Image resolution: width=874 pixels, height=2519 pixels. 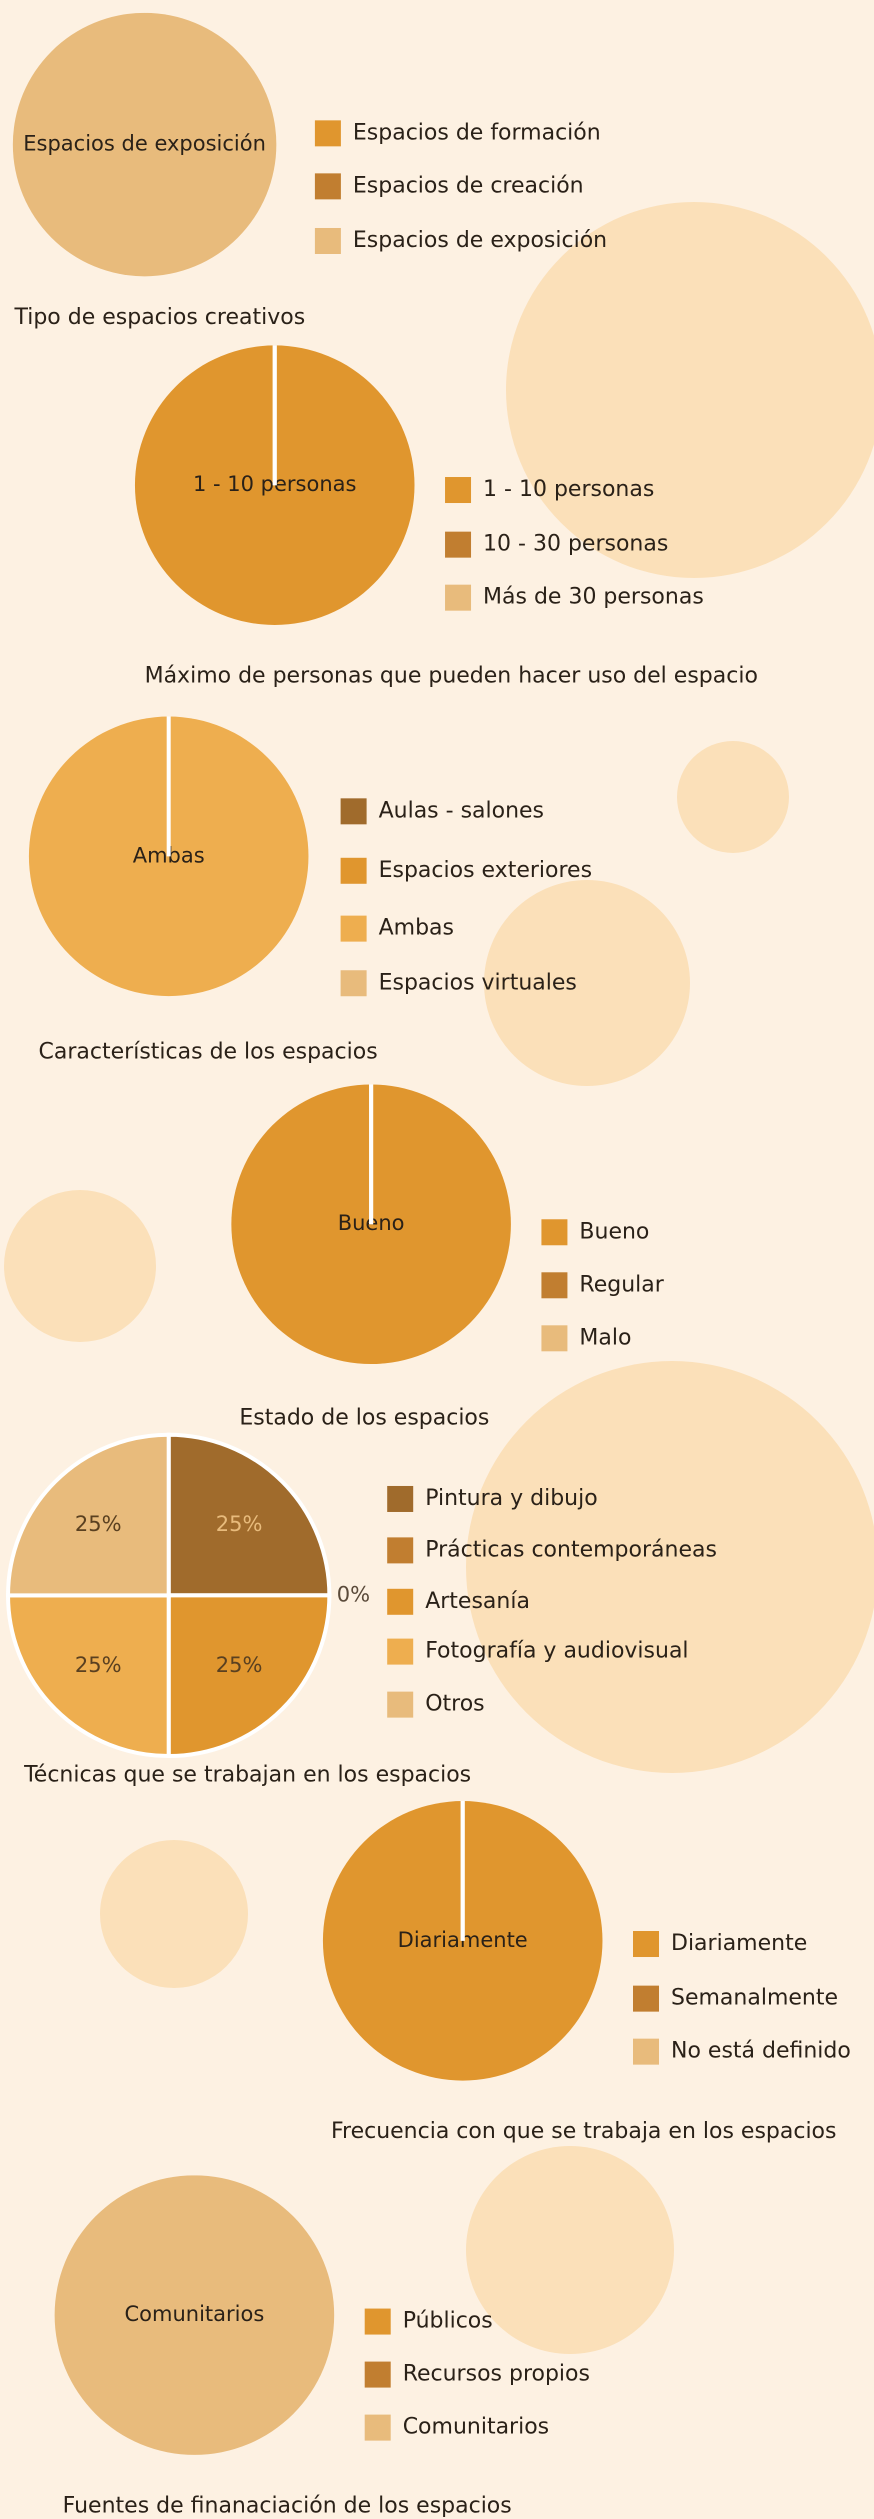 What do you see at coordinates (416, 928) in the screenshot?
I see `legend-label: Ambas` at bounding box center [416, 928].